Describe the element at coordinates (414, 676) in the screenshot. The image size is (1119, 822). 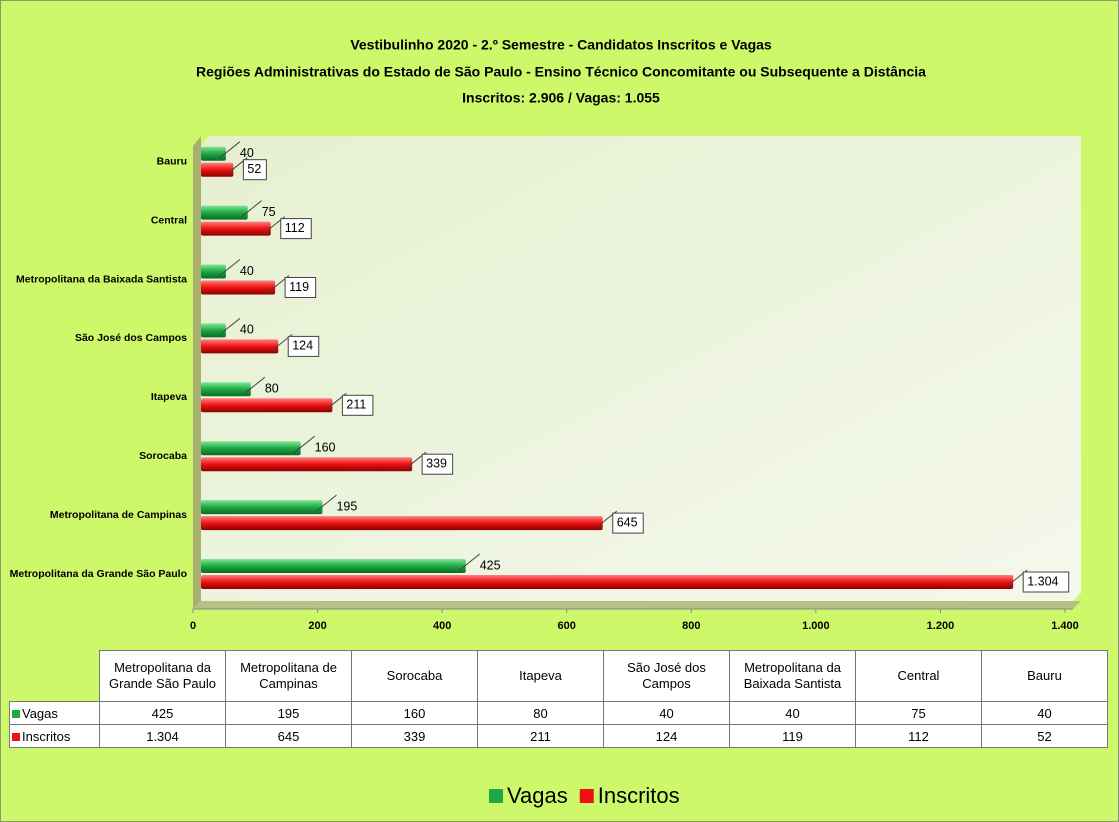
I see `table-header-cell: Sorocaba` at that location.